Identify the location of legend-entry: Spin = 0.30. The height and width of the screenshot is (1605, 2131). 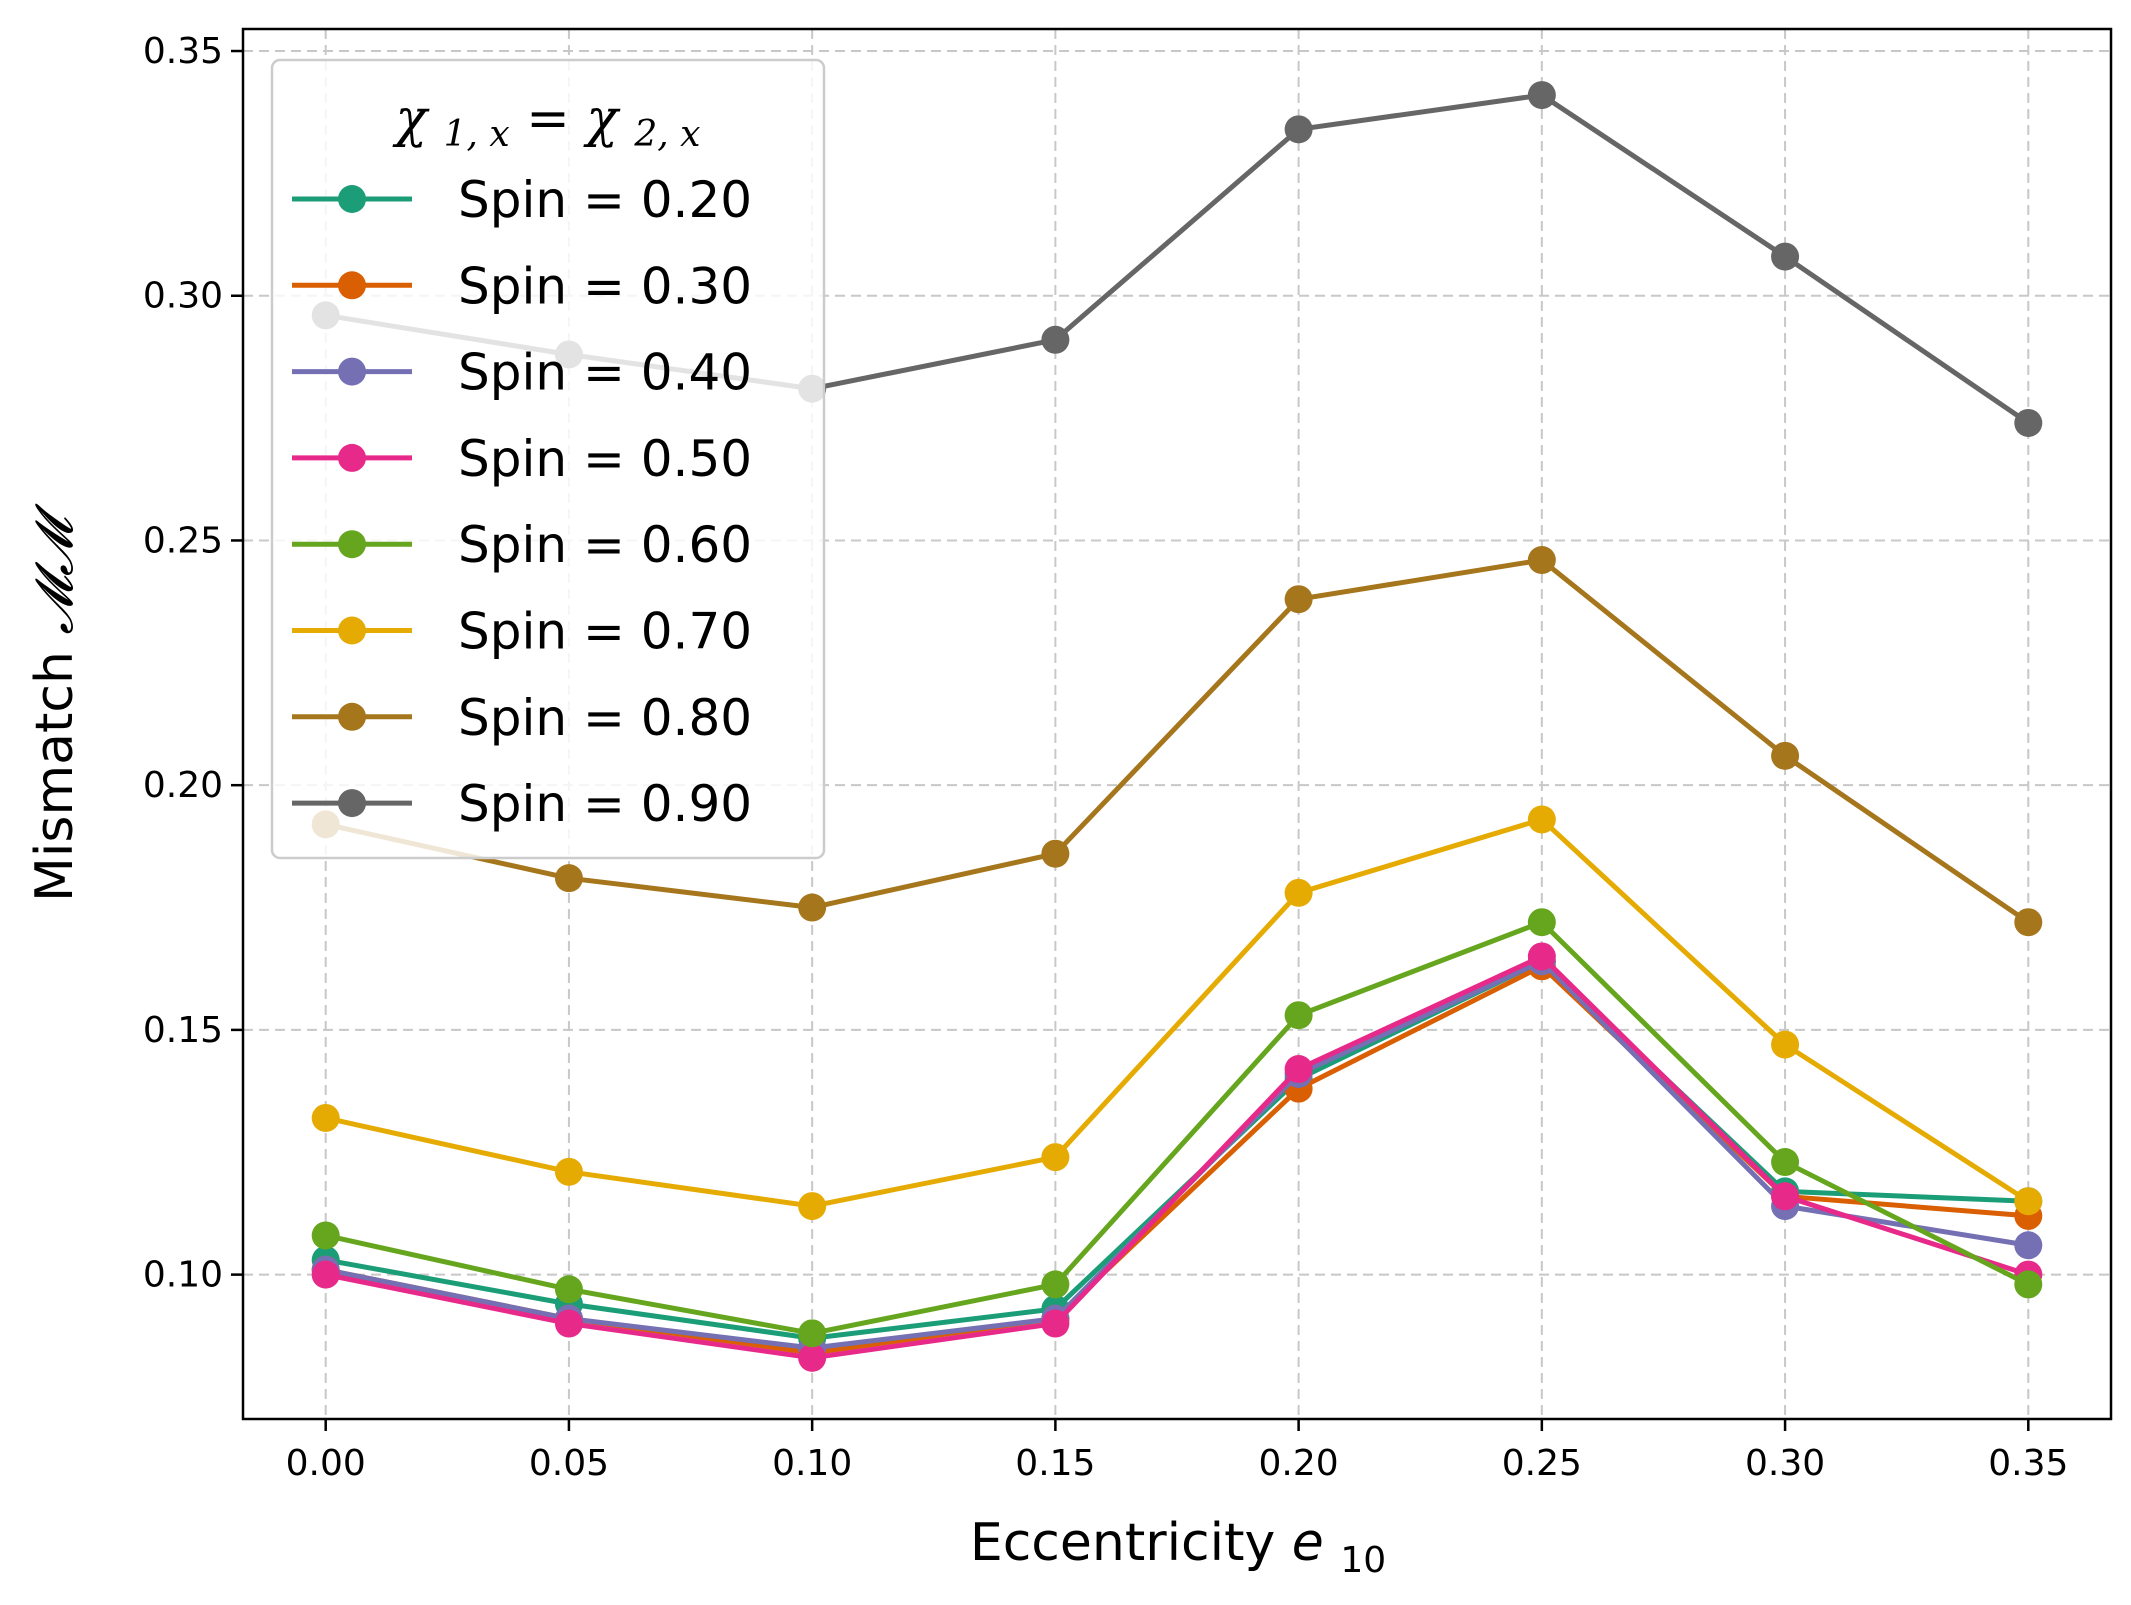
(522, 286).